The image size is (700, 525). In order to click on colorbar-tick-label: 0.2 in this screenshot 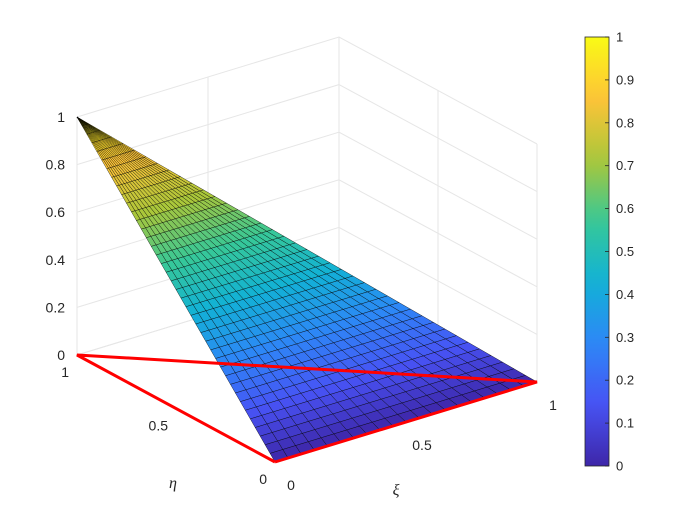, I will do `click(625, 380)`.